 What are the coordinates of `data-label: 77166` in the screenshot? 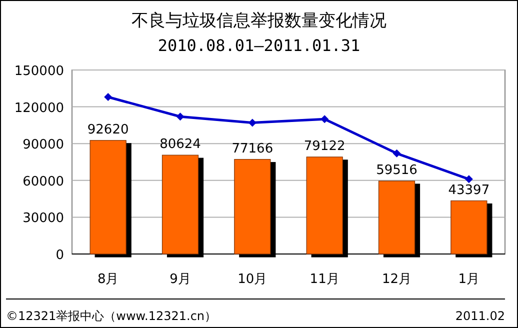 It's located at (253, 148).